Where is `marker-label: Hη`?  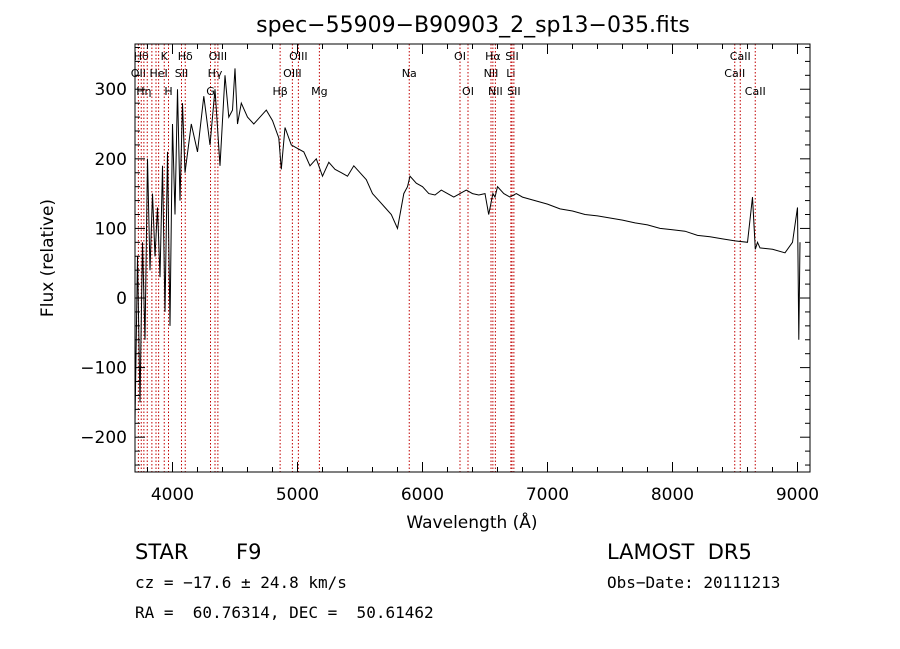 marker-label: Hη is located at coordinates (143, 91).